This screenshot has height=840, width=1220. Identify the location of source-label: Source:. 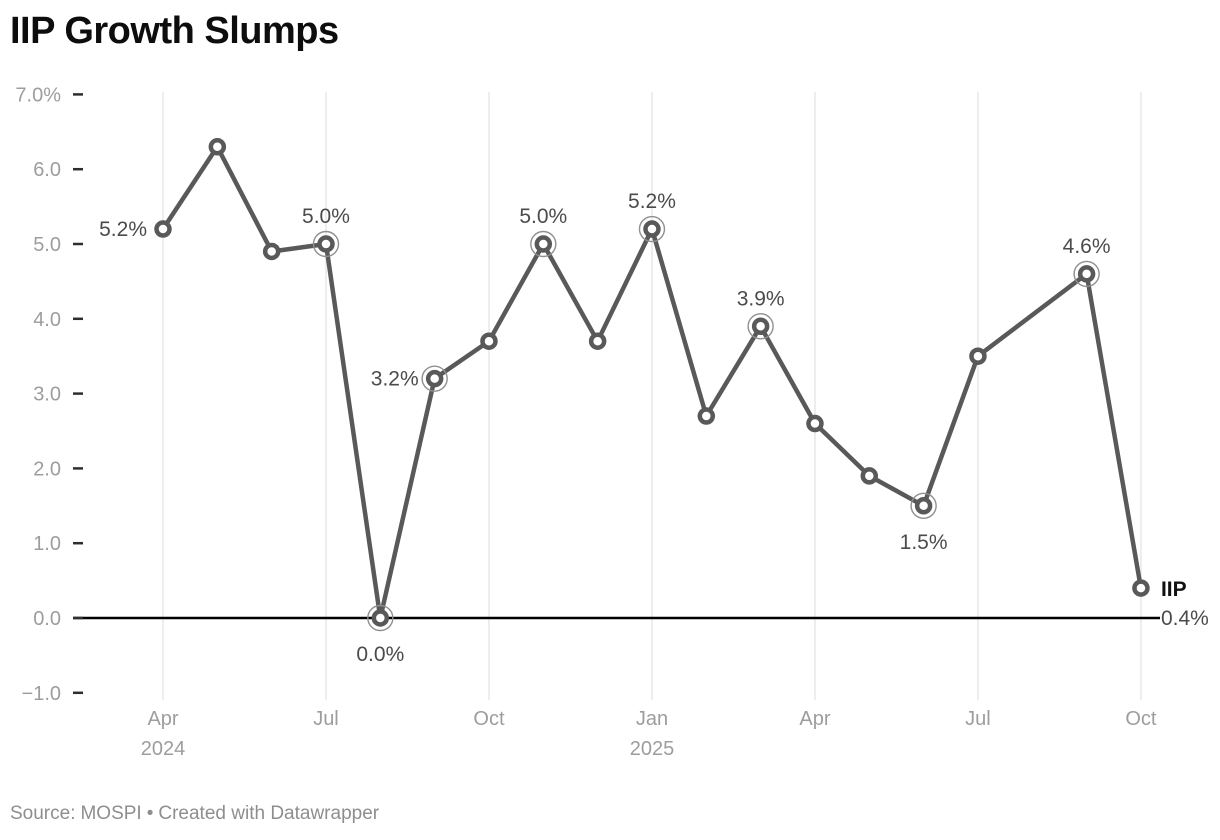
(43, 813).